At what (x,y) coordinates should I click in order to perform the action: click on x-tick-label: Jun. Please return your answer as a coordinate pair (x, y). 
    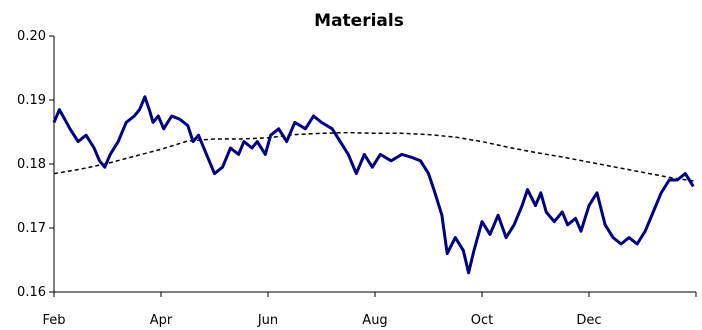
    Looking at the image, I should click on (267, 320).